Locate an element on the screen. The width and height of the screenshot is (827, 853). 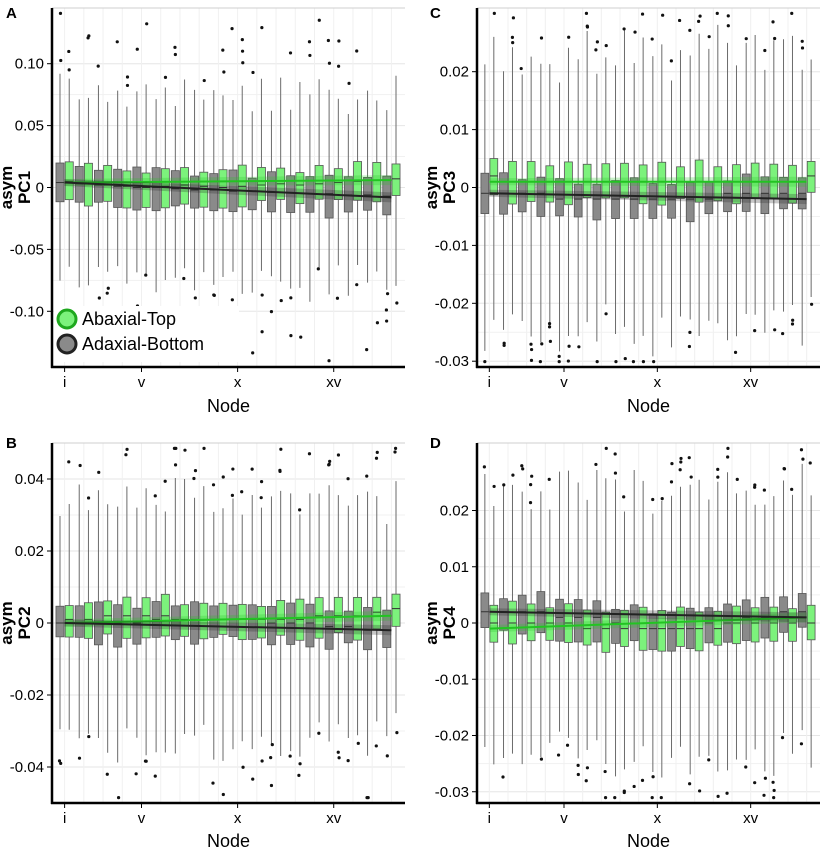
legend-background is located at coordinates (146, 334).